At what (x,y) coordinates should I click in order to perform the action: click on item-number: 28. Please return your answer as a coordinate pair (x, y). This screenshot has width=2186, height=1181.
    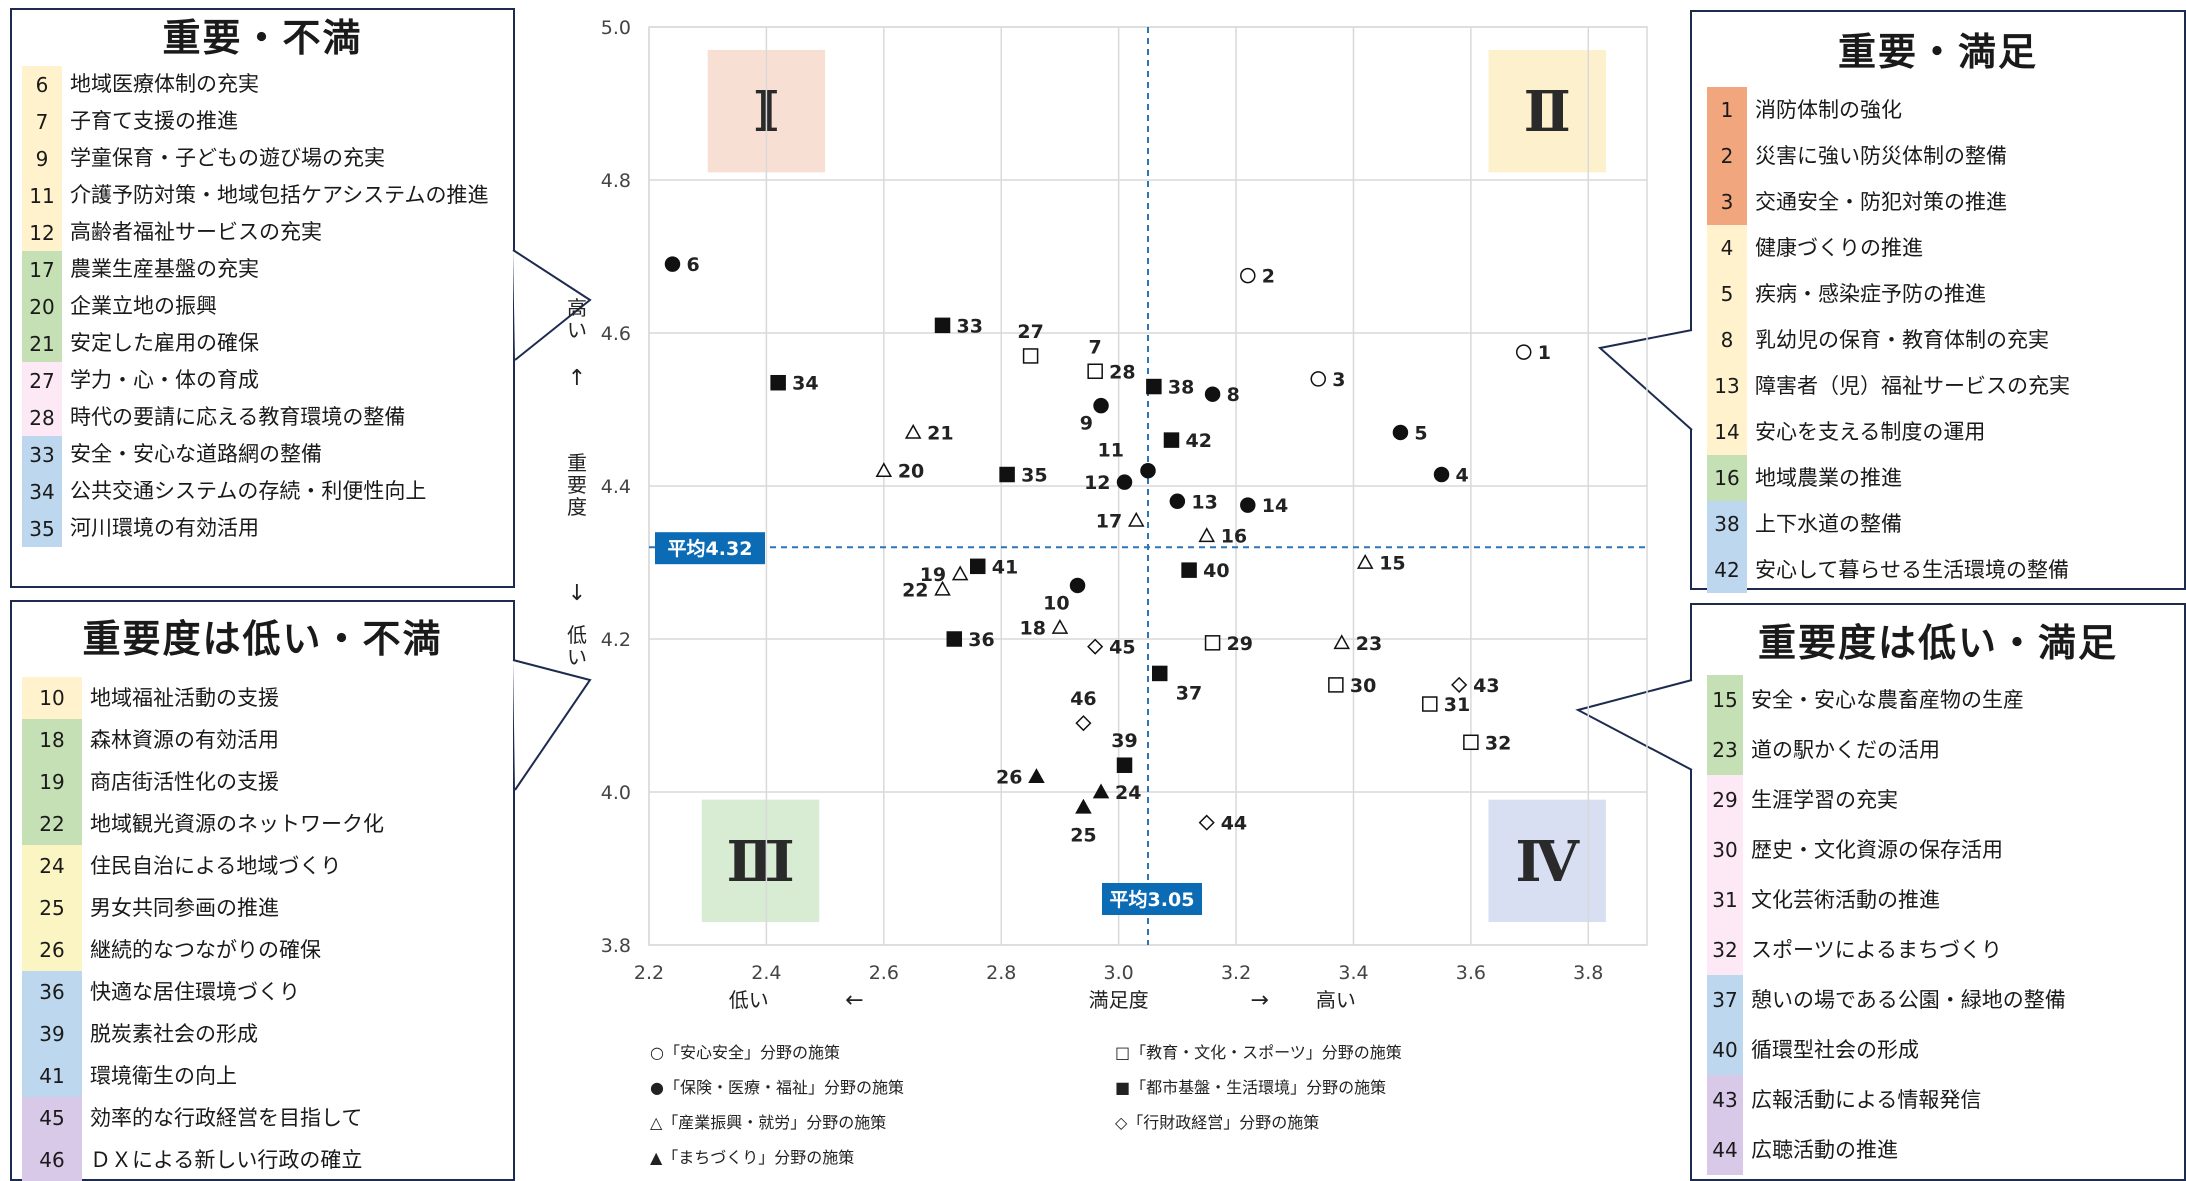
    Looking at the image, I should click on (42, 417).